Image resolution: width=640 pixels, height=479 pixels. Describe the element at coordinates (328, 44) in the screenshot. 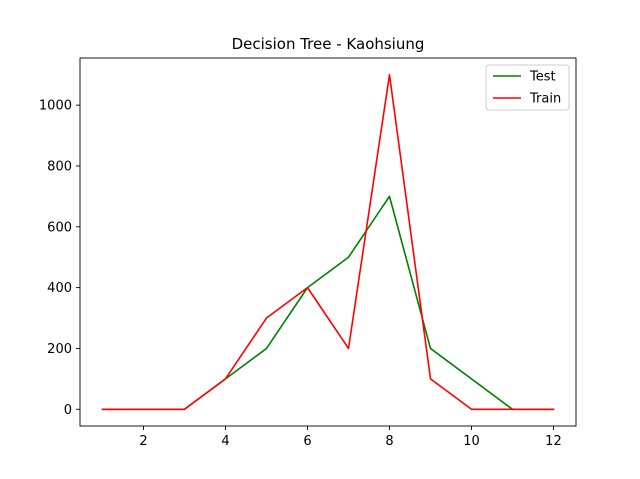

I see `chart-title: Decision Tree - Kaohsiung` at that location.